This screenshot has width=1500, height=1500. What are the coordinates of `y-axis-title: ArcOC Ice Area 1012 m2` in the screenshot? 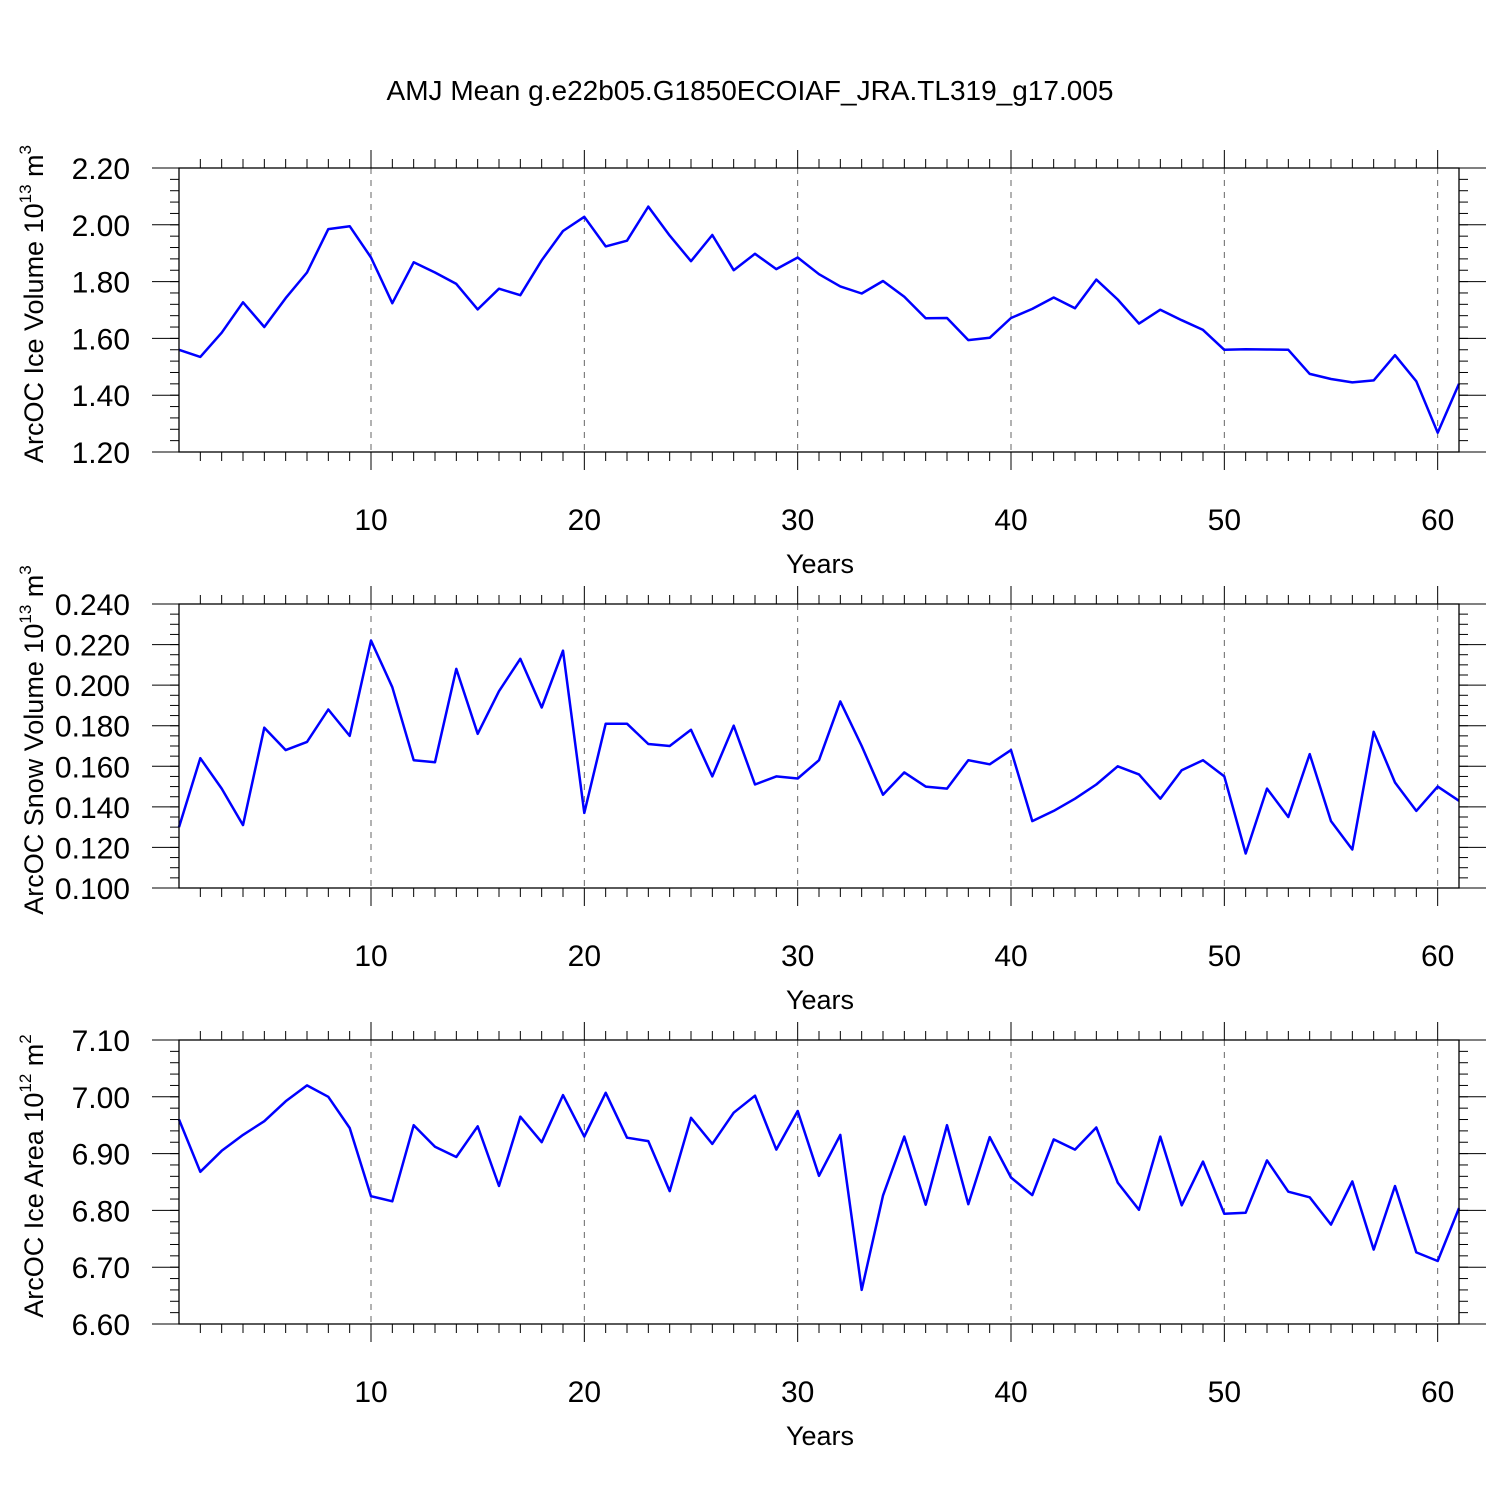 It's located at (32, 1176).